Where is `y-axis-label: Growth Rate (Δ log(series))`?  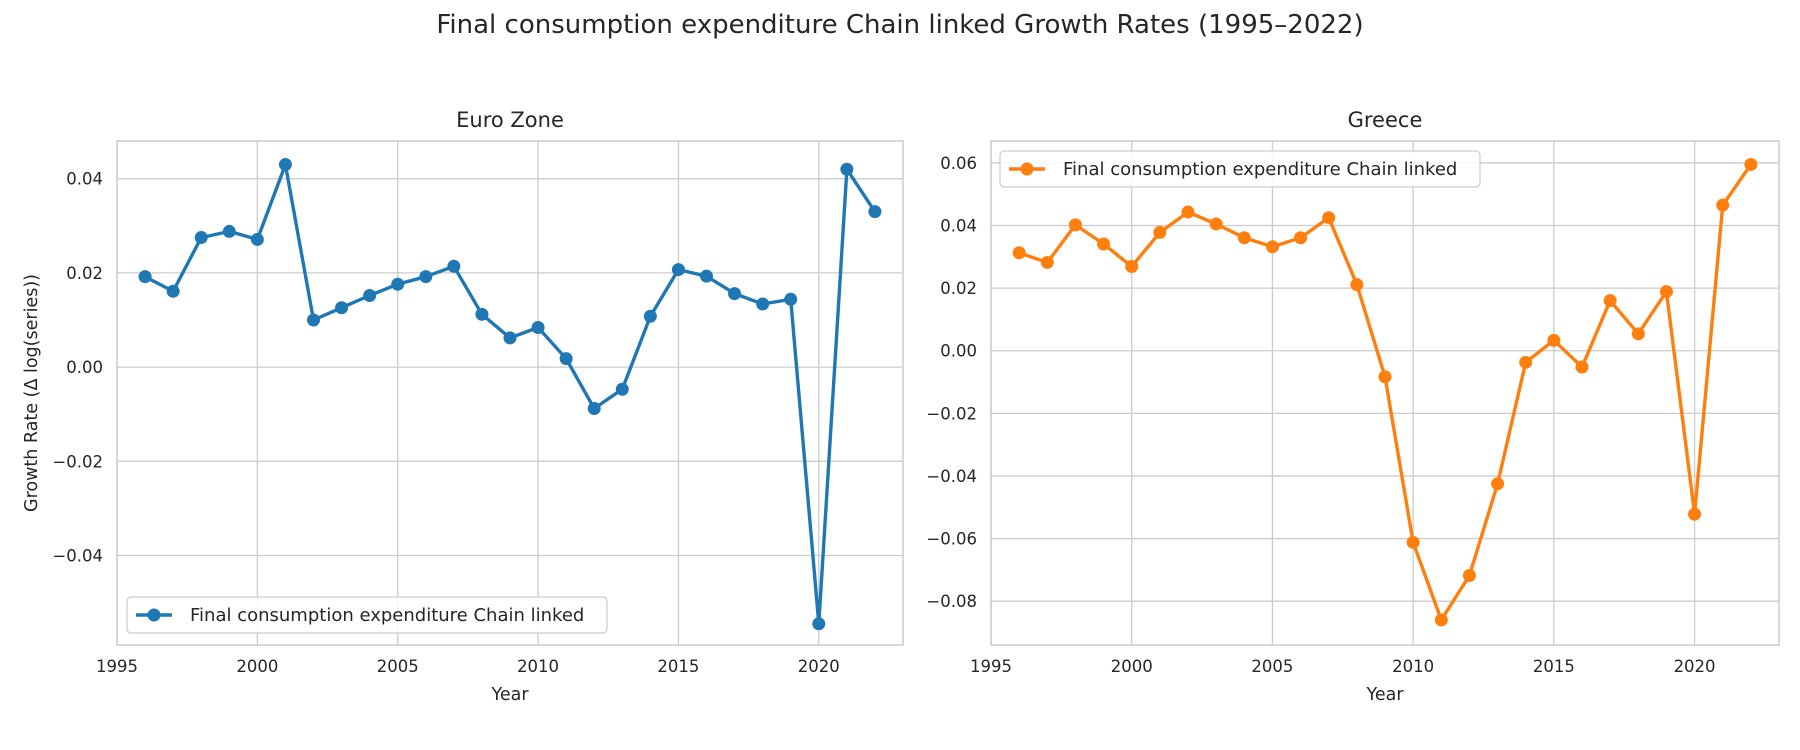
y-axis-label: Growth Rate (Δ log(series)) is located at coordinates (32, 393).